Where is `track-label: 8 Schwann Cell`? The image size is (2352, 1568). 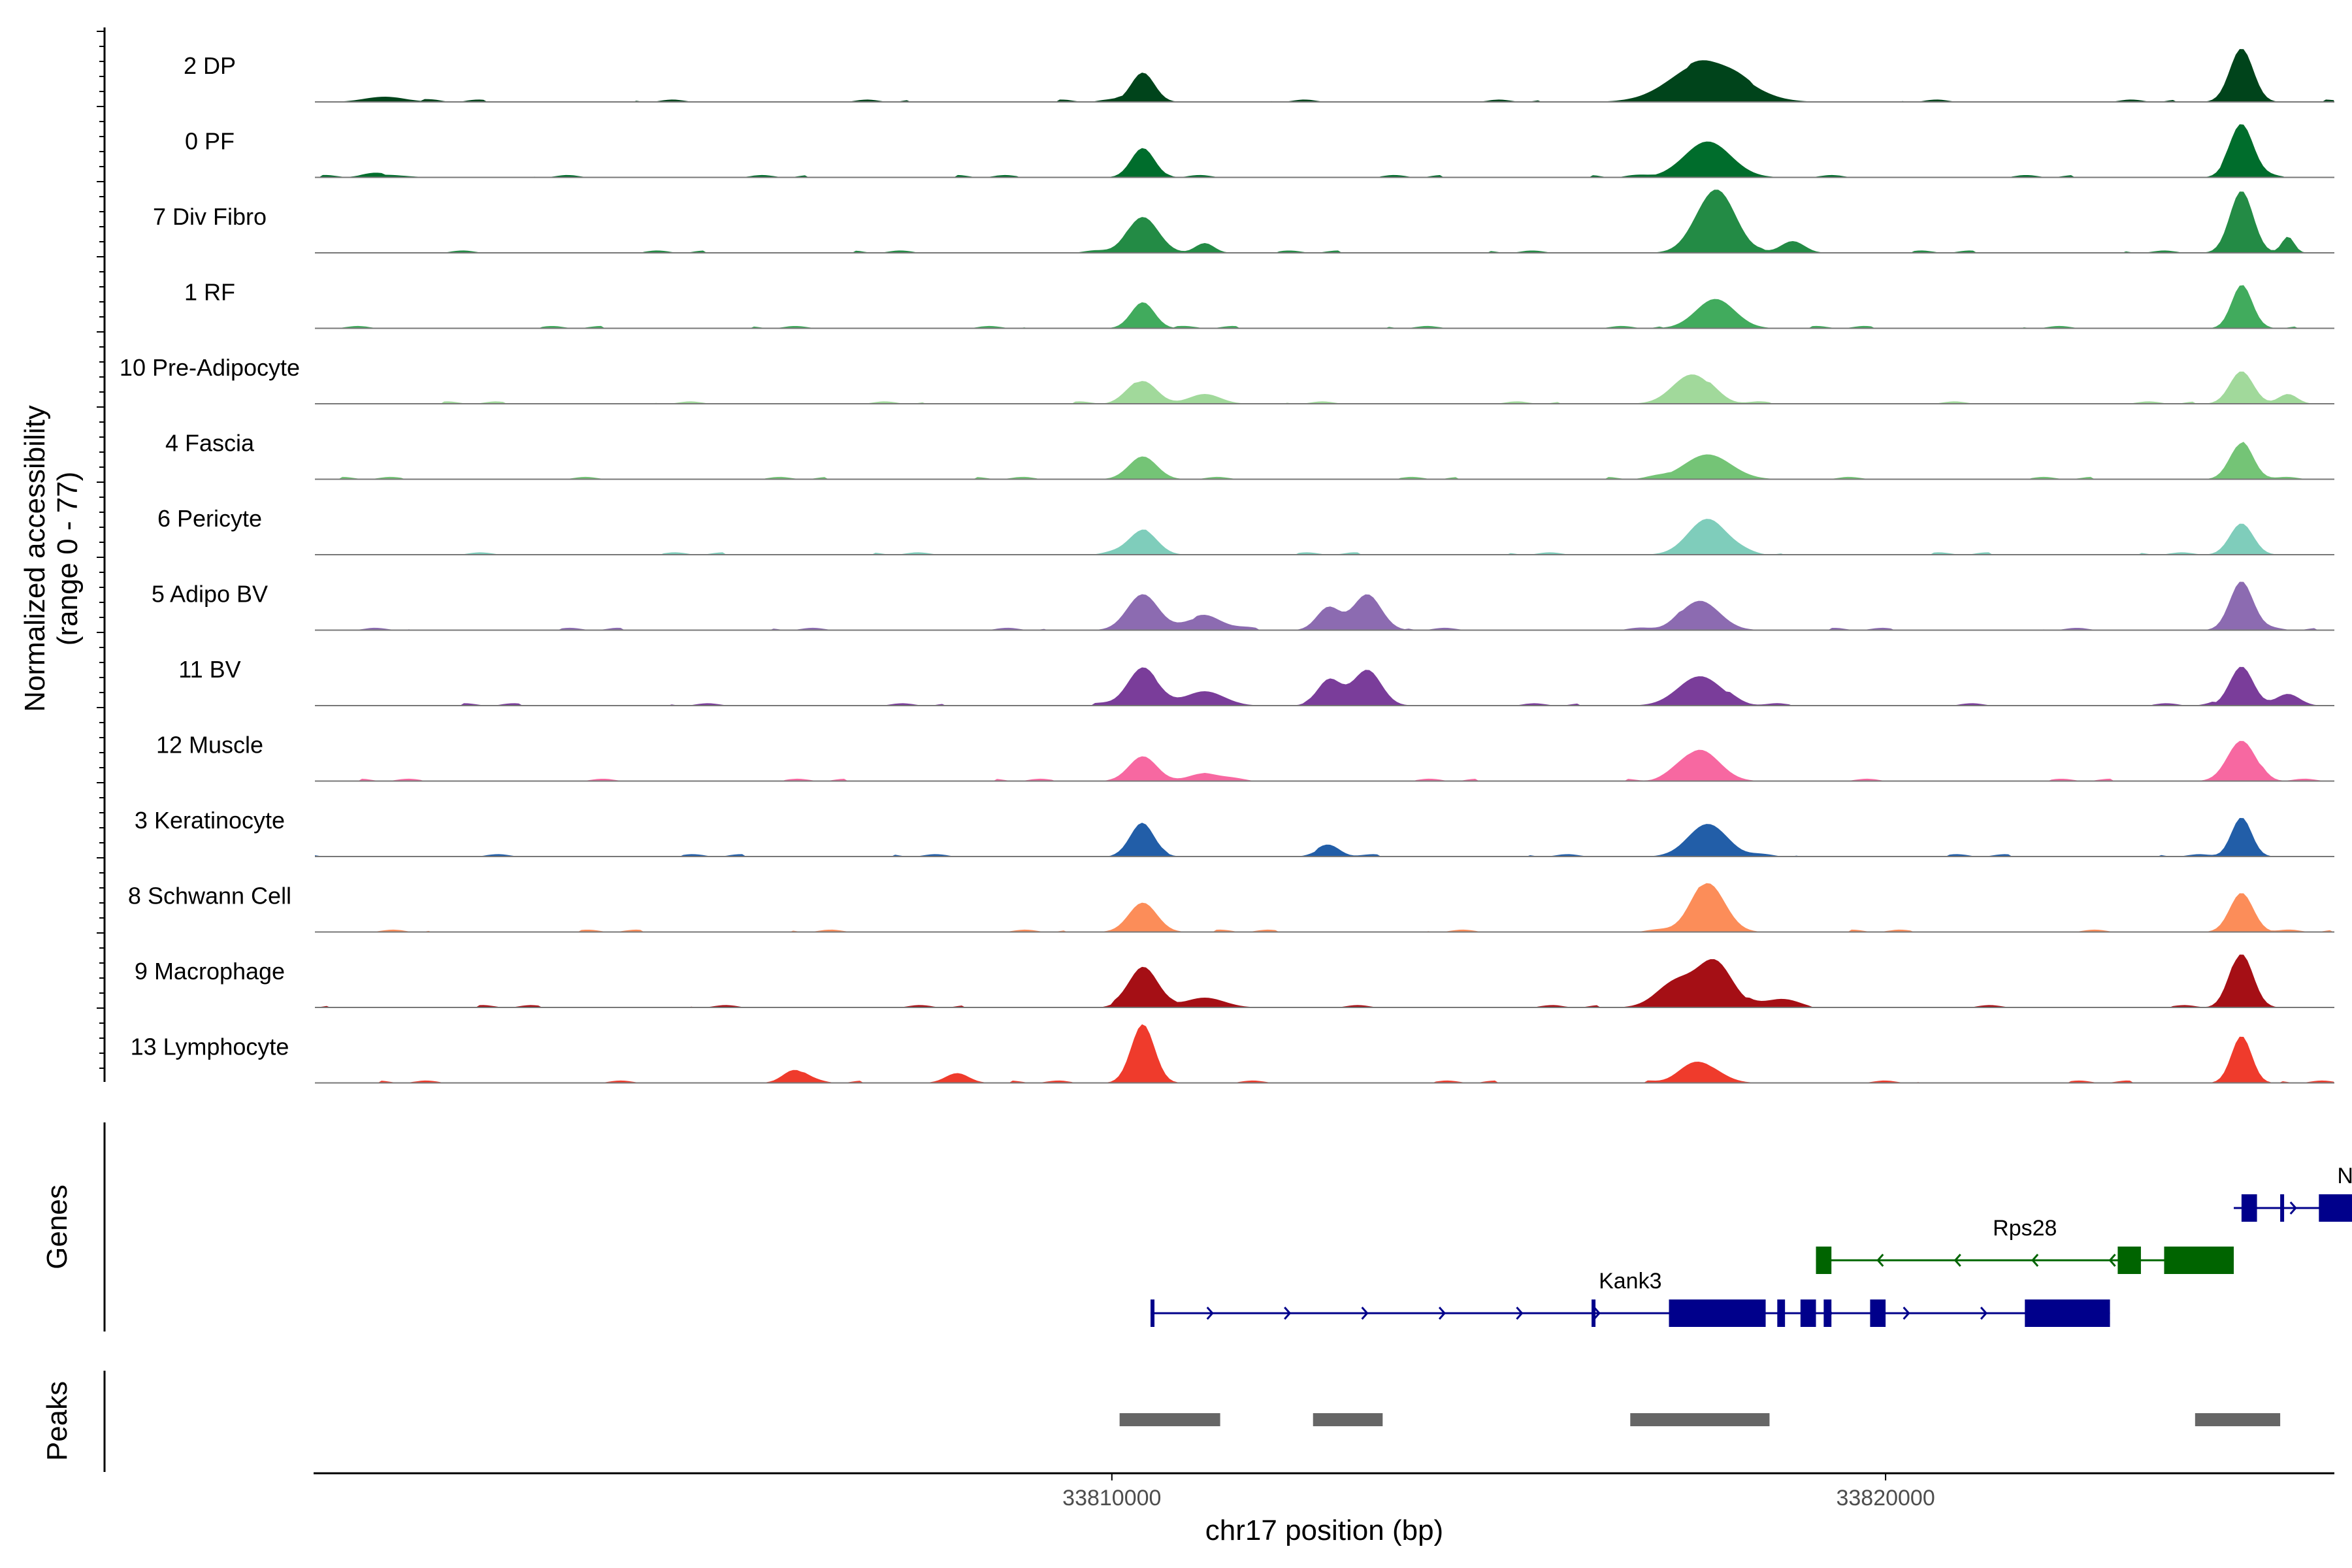
track-label: 8 Schwann Cell is located at coordinates (209, 896).